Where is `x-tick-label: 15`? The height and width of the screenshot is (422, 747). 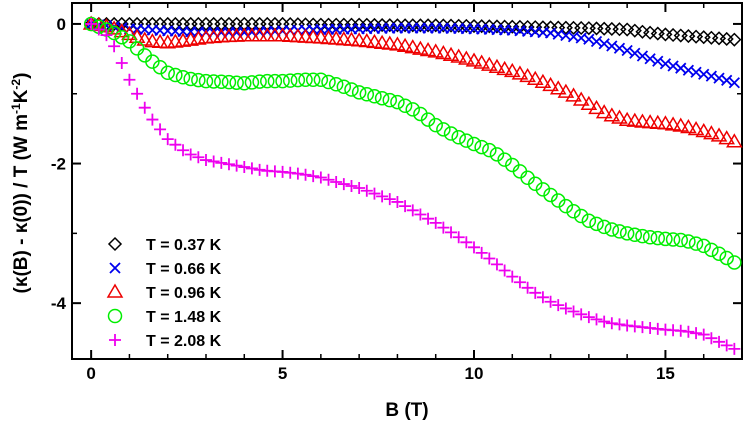 x-tick-label: 15 is located at coordinates (665, 373).